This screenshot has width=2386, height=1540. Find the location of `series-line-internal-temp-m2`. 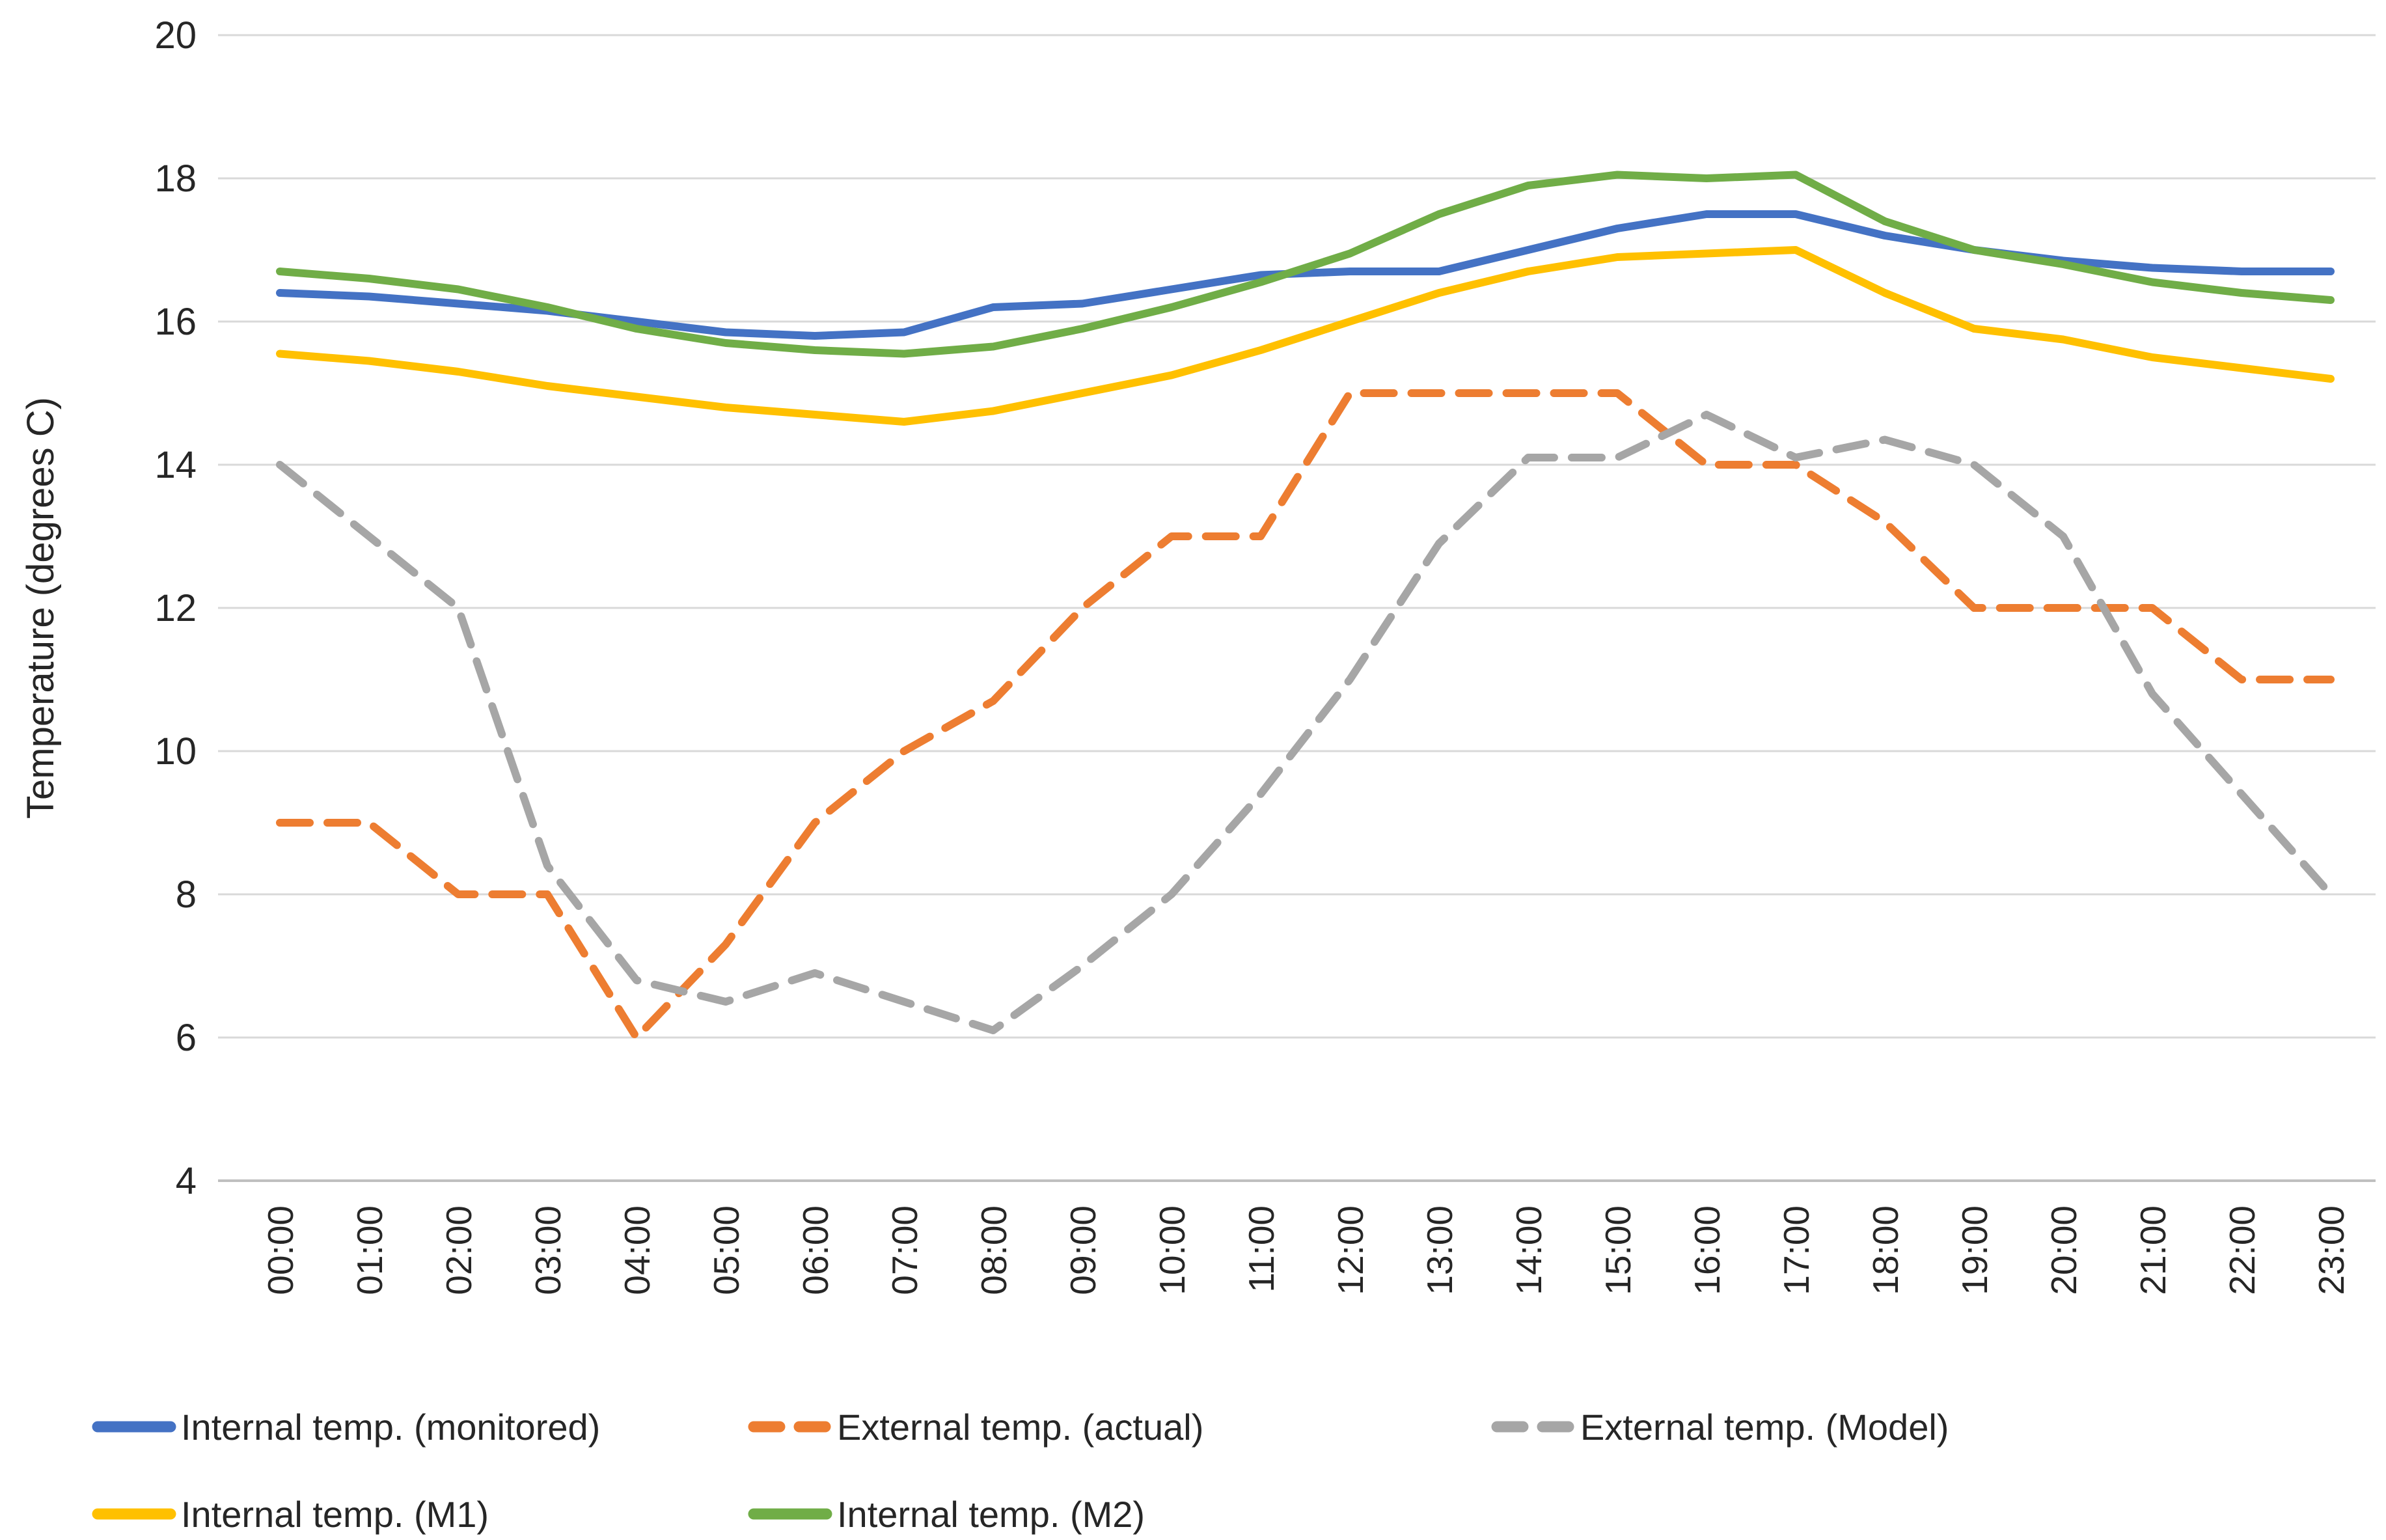

series-line-internal-temp-m2 is located at coordinates (1305, 264).